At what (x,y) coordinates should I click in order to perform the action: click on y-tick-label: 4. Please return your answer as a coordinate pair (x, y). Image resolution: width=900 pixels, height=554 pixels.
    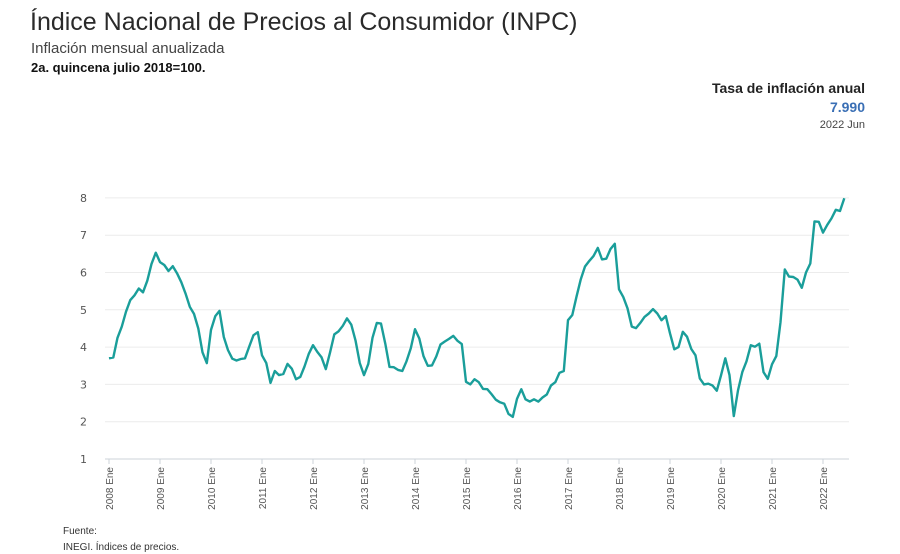
    Looking at the image, I should click on (83, 347).